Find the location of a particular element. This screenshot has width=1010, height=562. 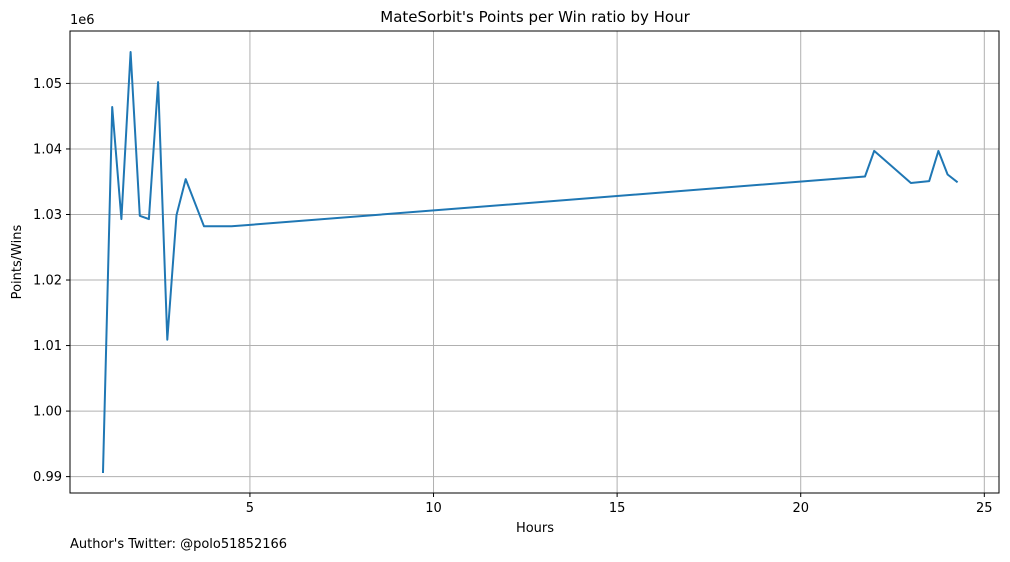

y-tick-label: 1.03 is located at coordinates (47, 215).